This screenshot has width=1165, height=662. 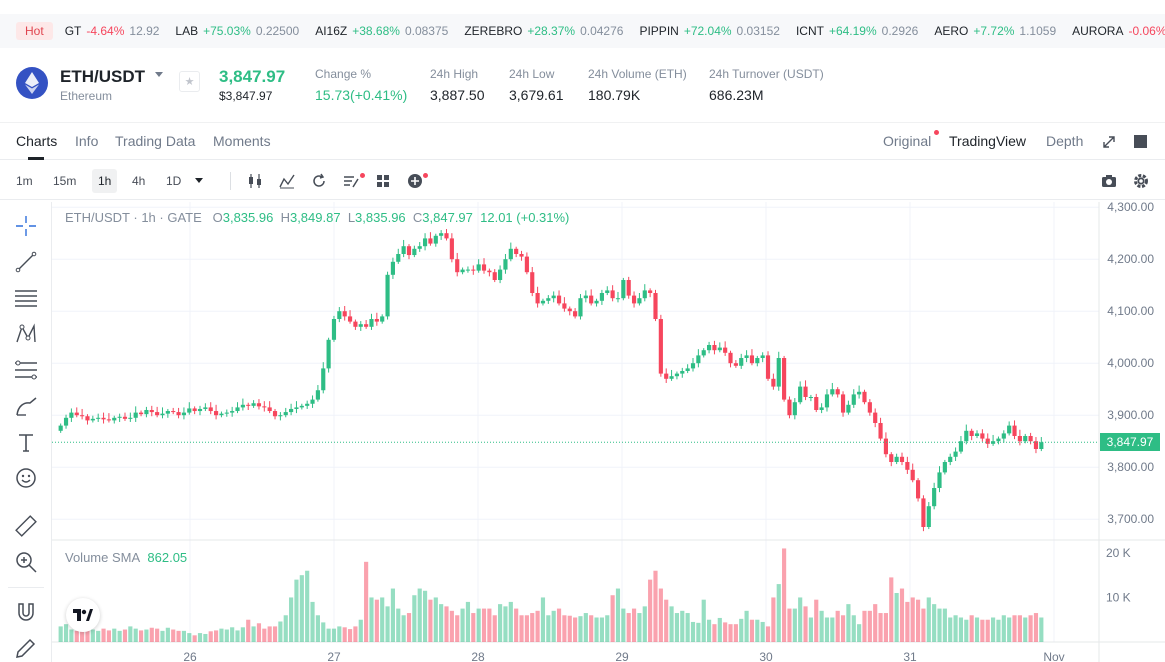 I want to click on tab-moments: Moments, so click(x=242, y=141).